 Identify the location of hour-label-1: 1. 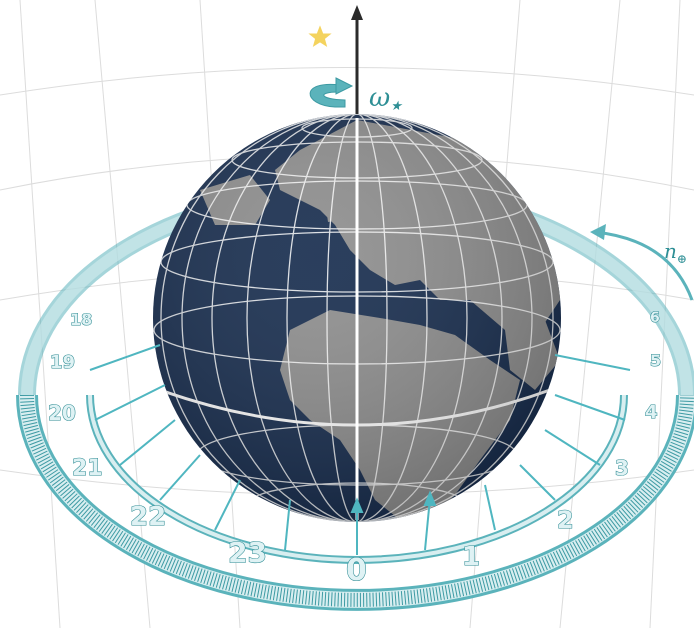
(471, 557).